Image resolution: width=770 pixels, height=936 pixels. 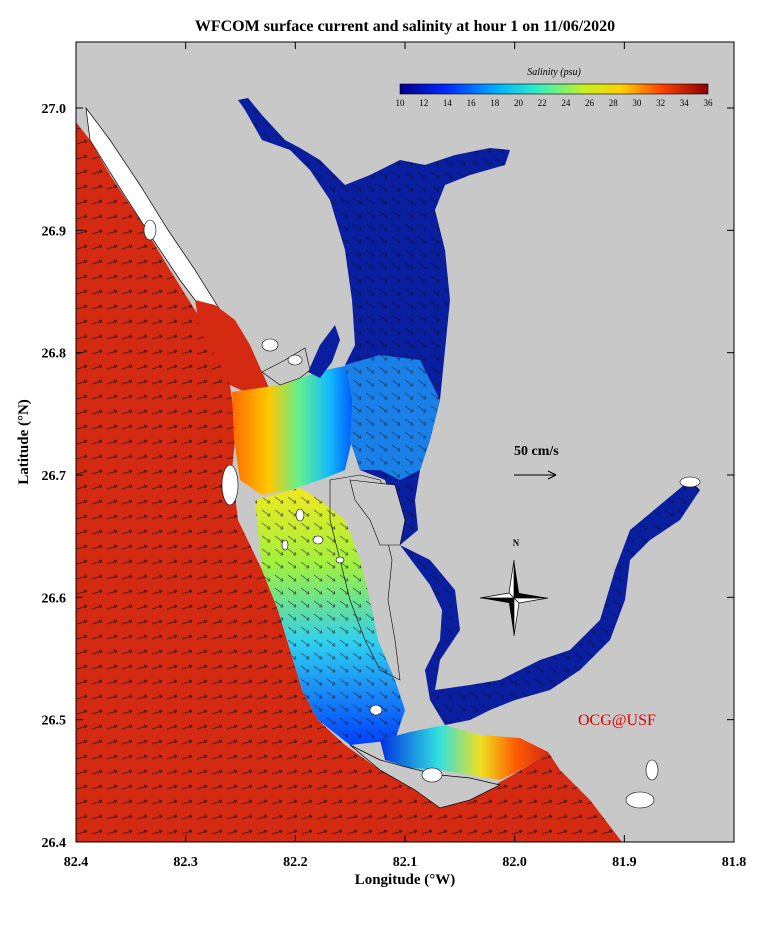 What do you see at coordinates (405, 862) in the screenshot?
I see `x-tick-label: 82.1` at bounding box center [405, 862].